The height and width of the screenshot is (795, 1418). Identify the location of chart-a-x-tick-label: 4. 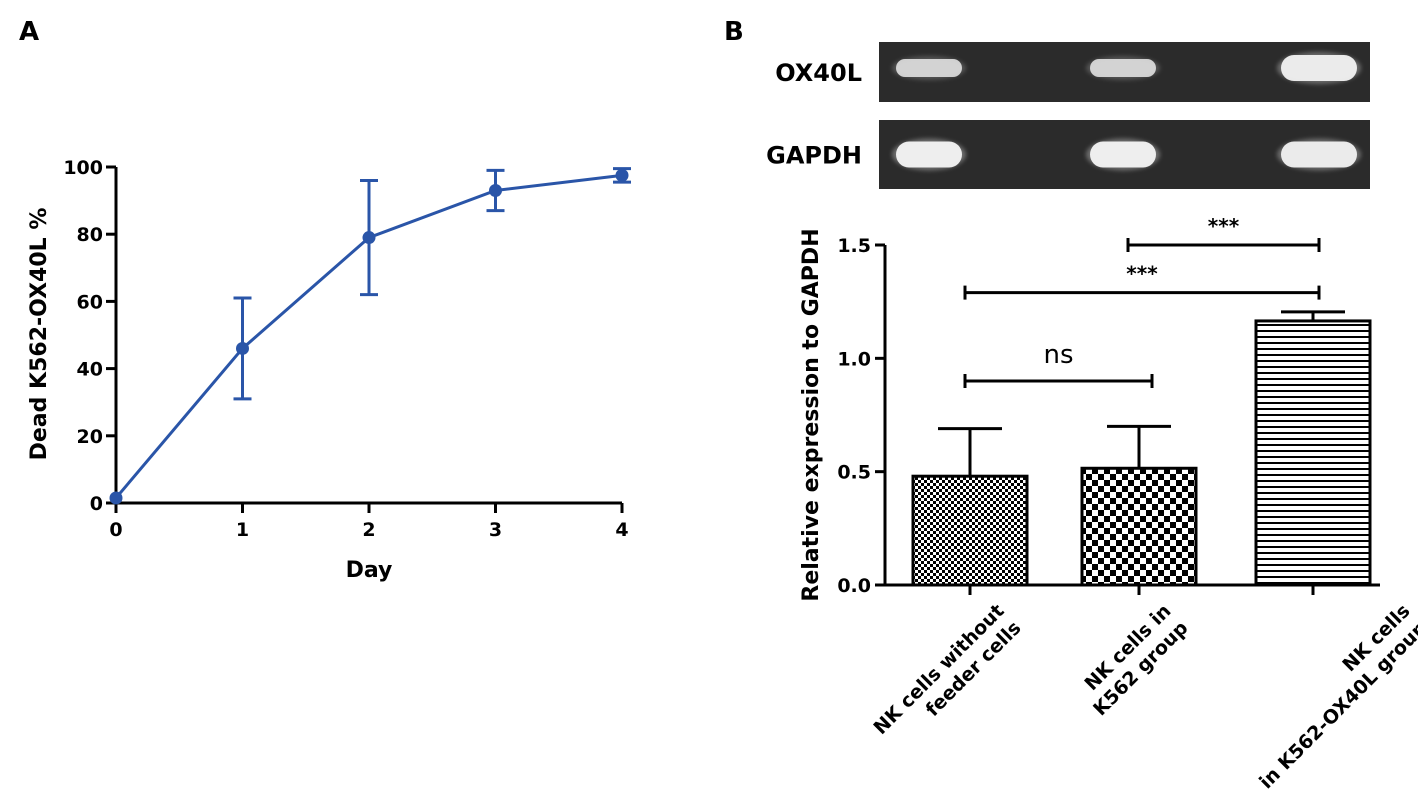
(621, 530).